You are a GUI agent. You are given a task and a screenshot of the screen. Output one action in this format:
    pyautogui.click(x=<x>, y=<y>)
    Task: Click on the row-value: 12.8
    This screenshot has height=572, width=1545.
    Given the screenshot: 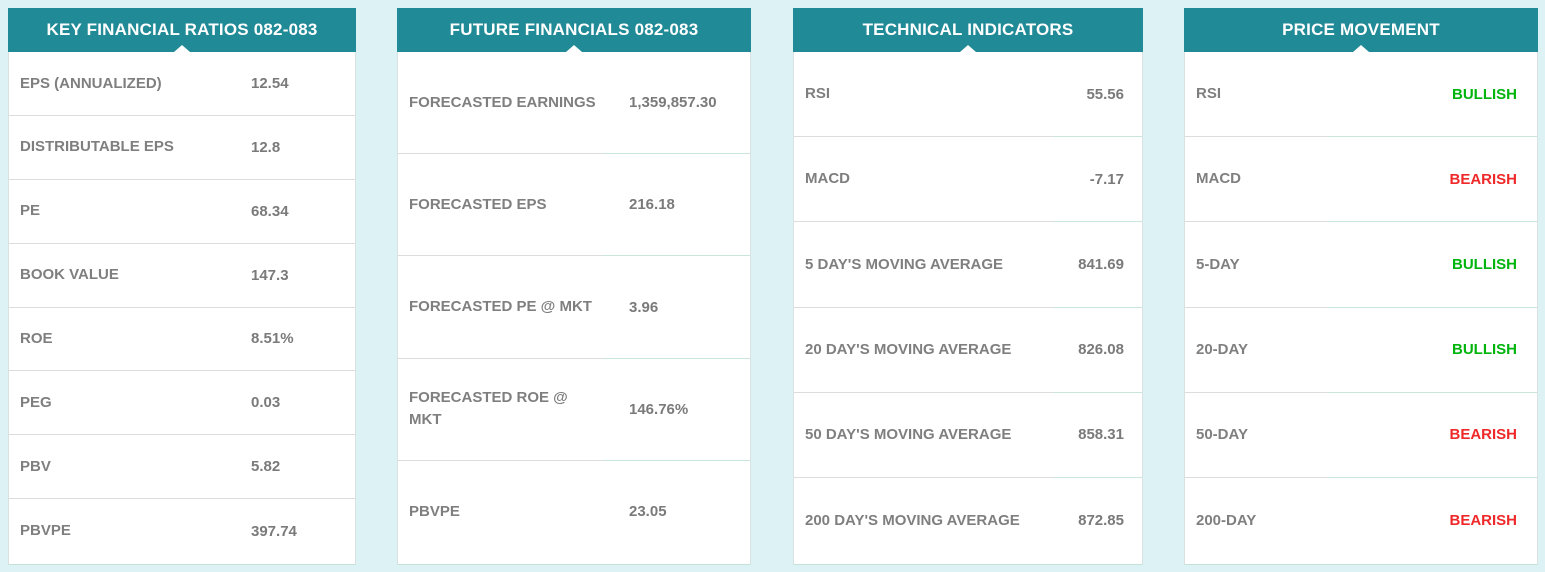 What is the action you would take?
    pyautogui.click(x=303, y=148)
    